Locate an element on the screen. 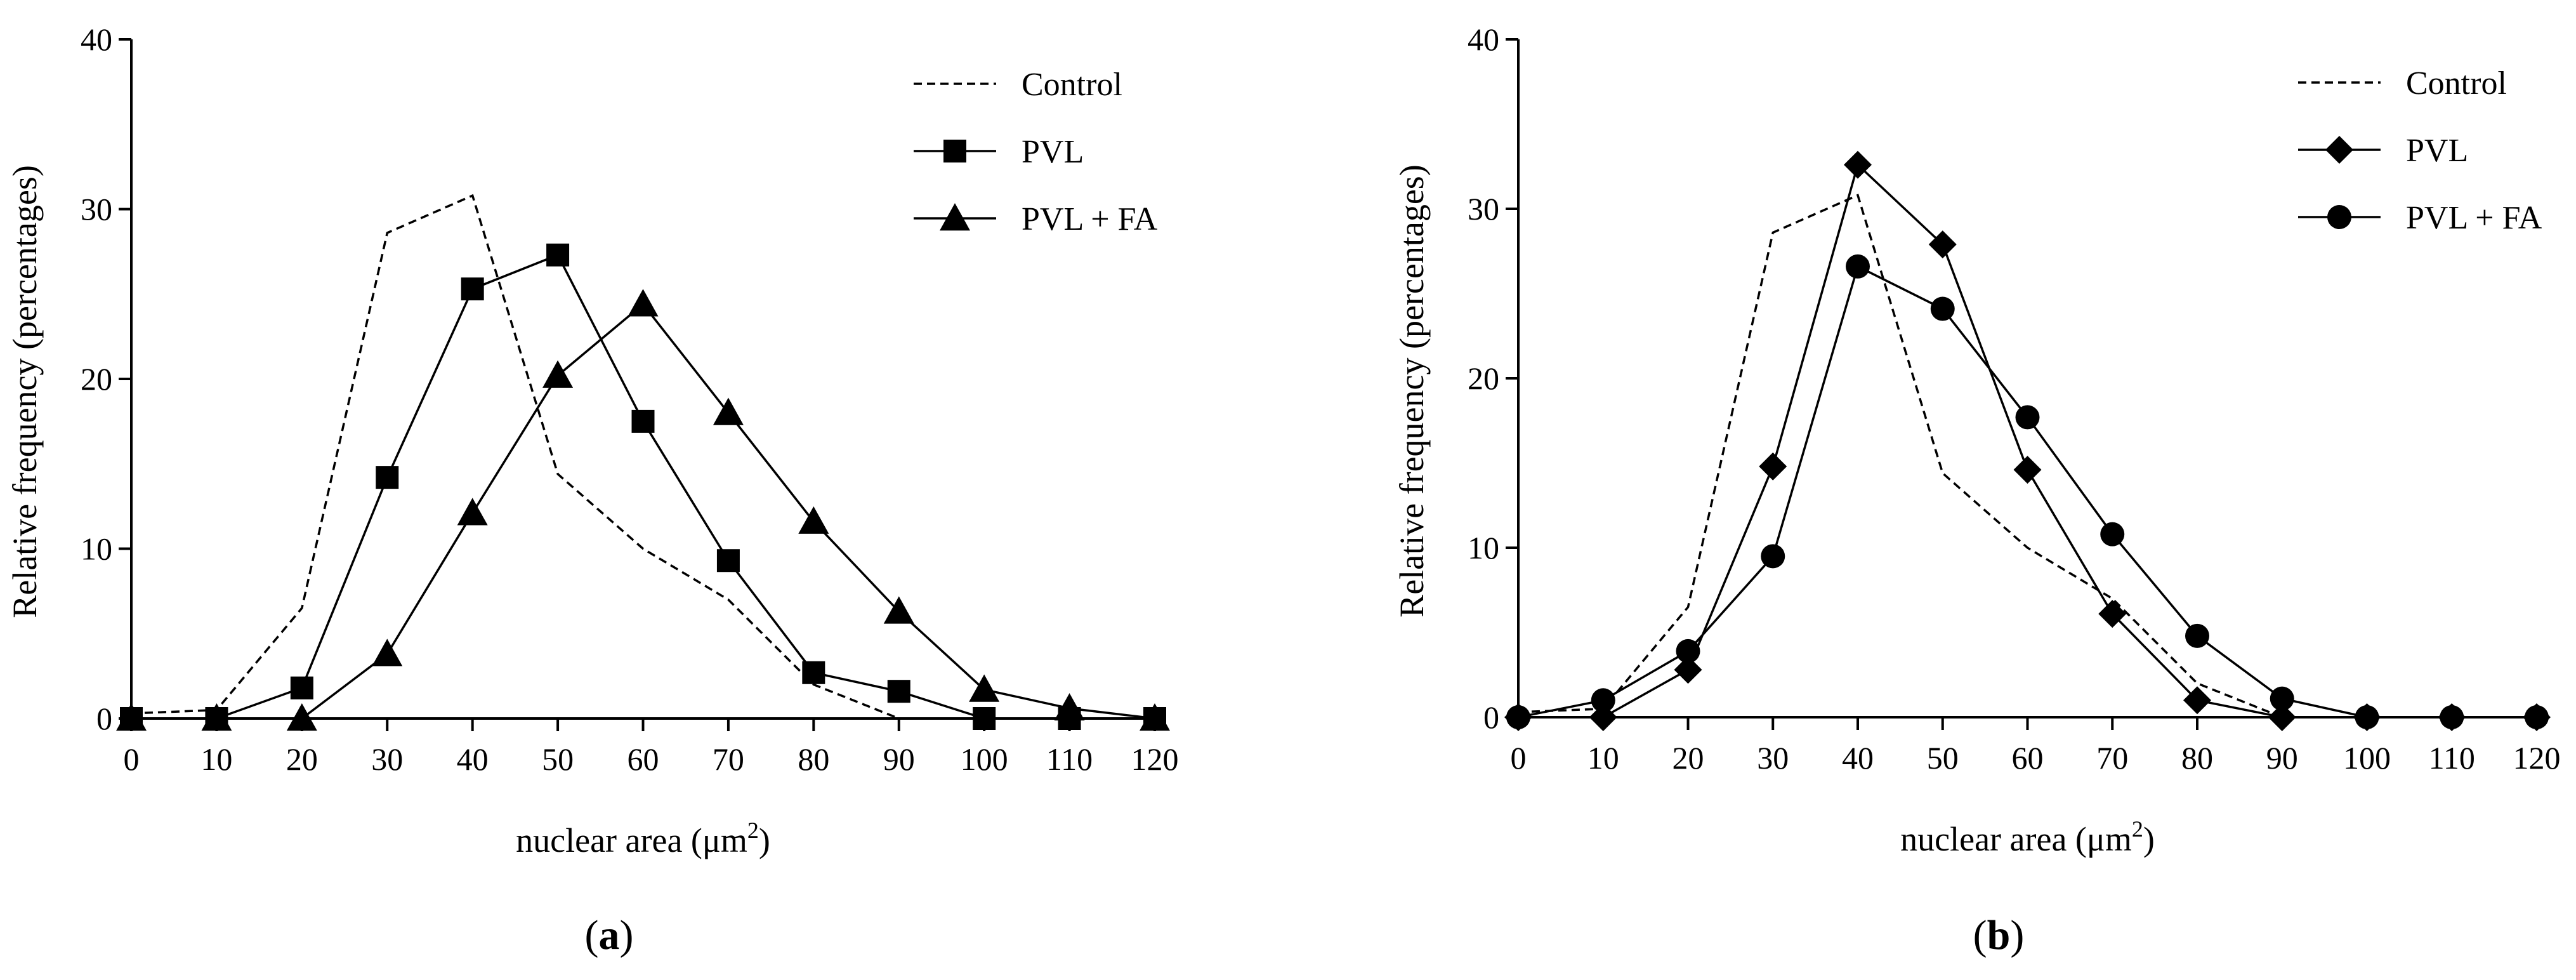 This screenshot has width=2576, height=980. y-tick-label: 10 is located at coordinates (96, 549).